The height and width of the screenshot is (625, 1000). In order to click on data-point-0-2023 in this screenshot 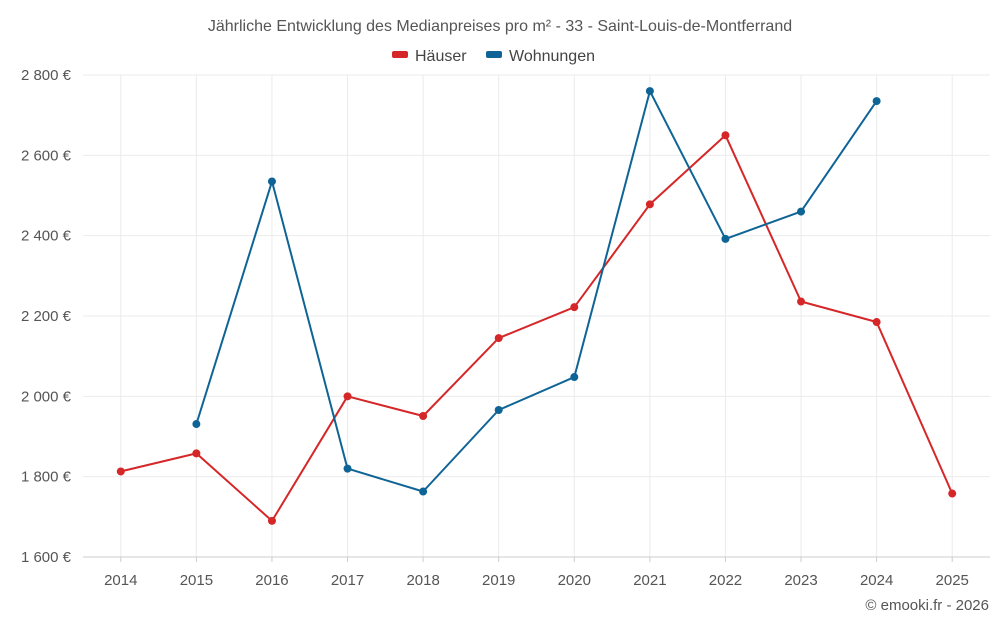, I will do `click(801, 301)`.